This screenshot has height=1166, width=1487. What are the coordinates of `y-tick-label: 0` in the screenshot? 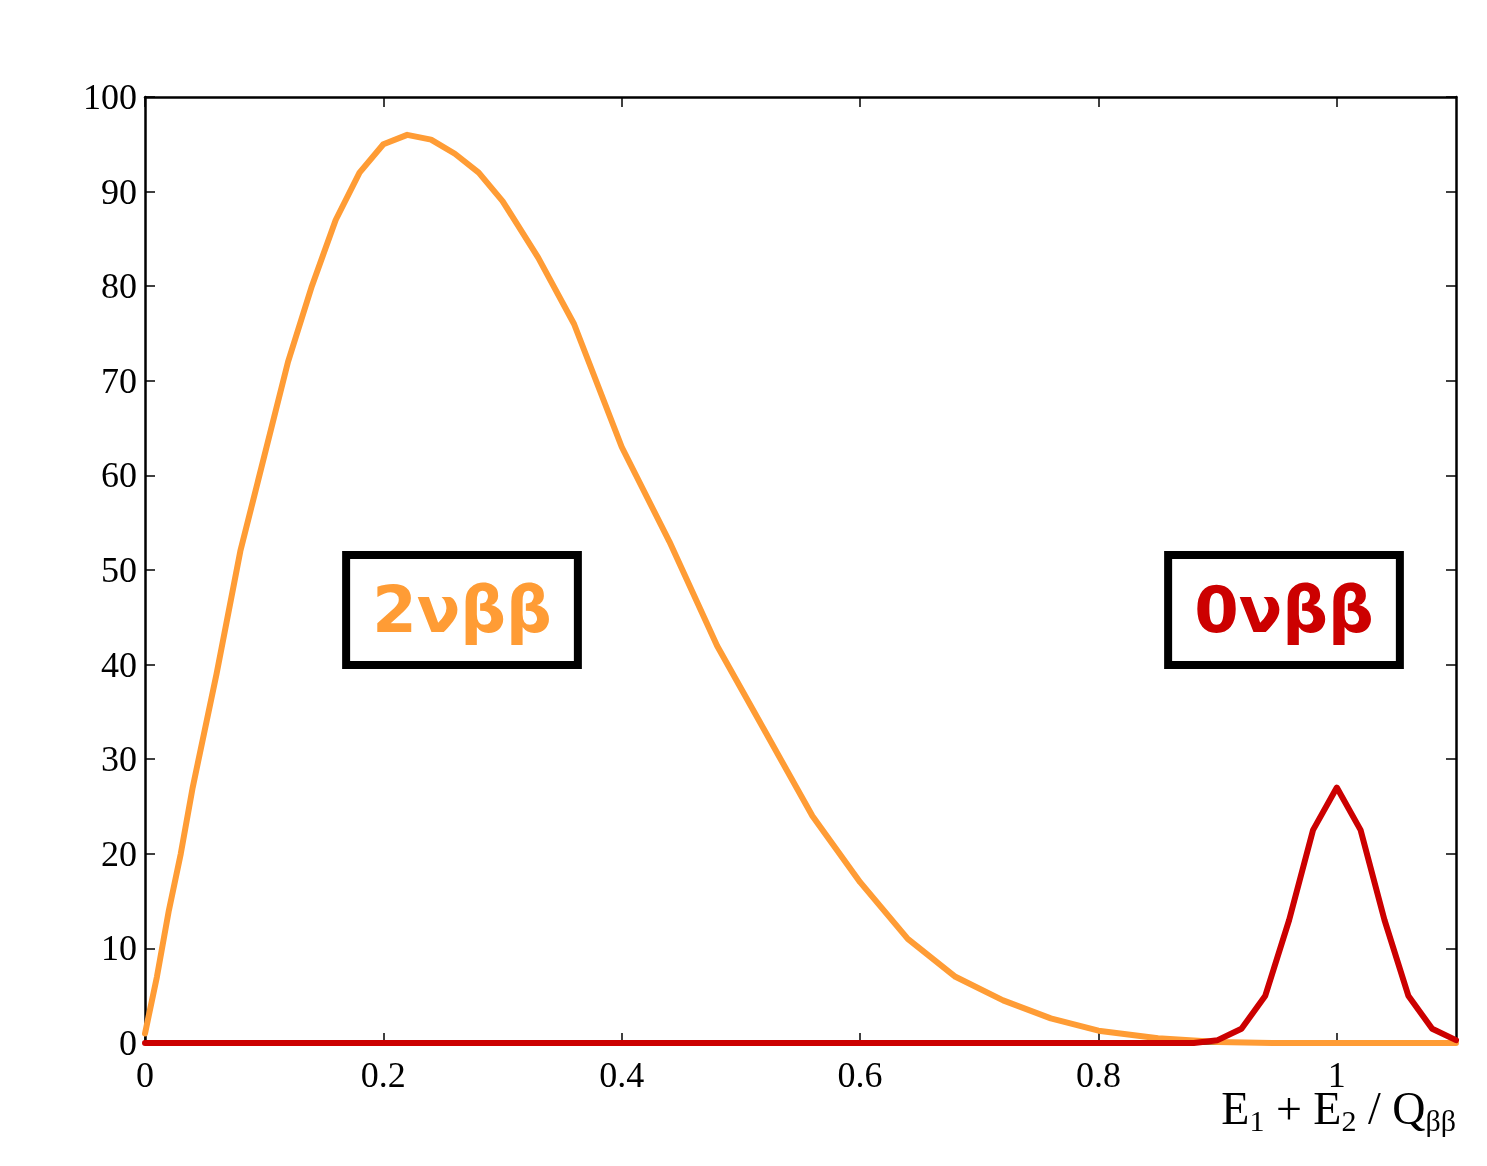 It's located at (128, 1043).